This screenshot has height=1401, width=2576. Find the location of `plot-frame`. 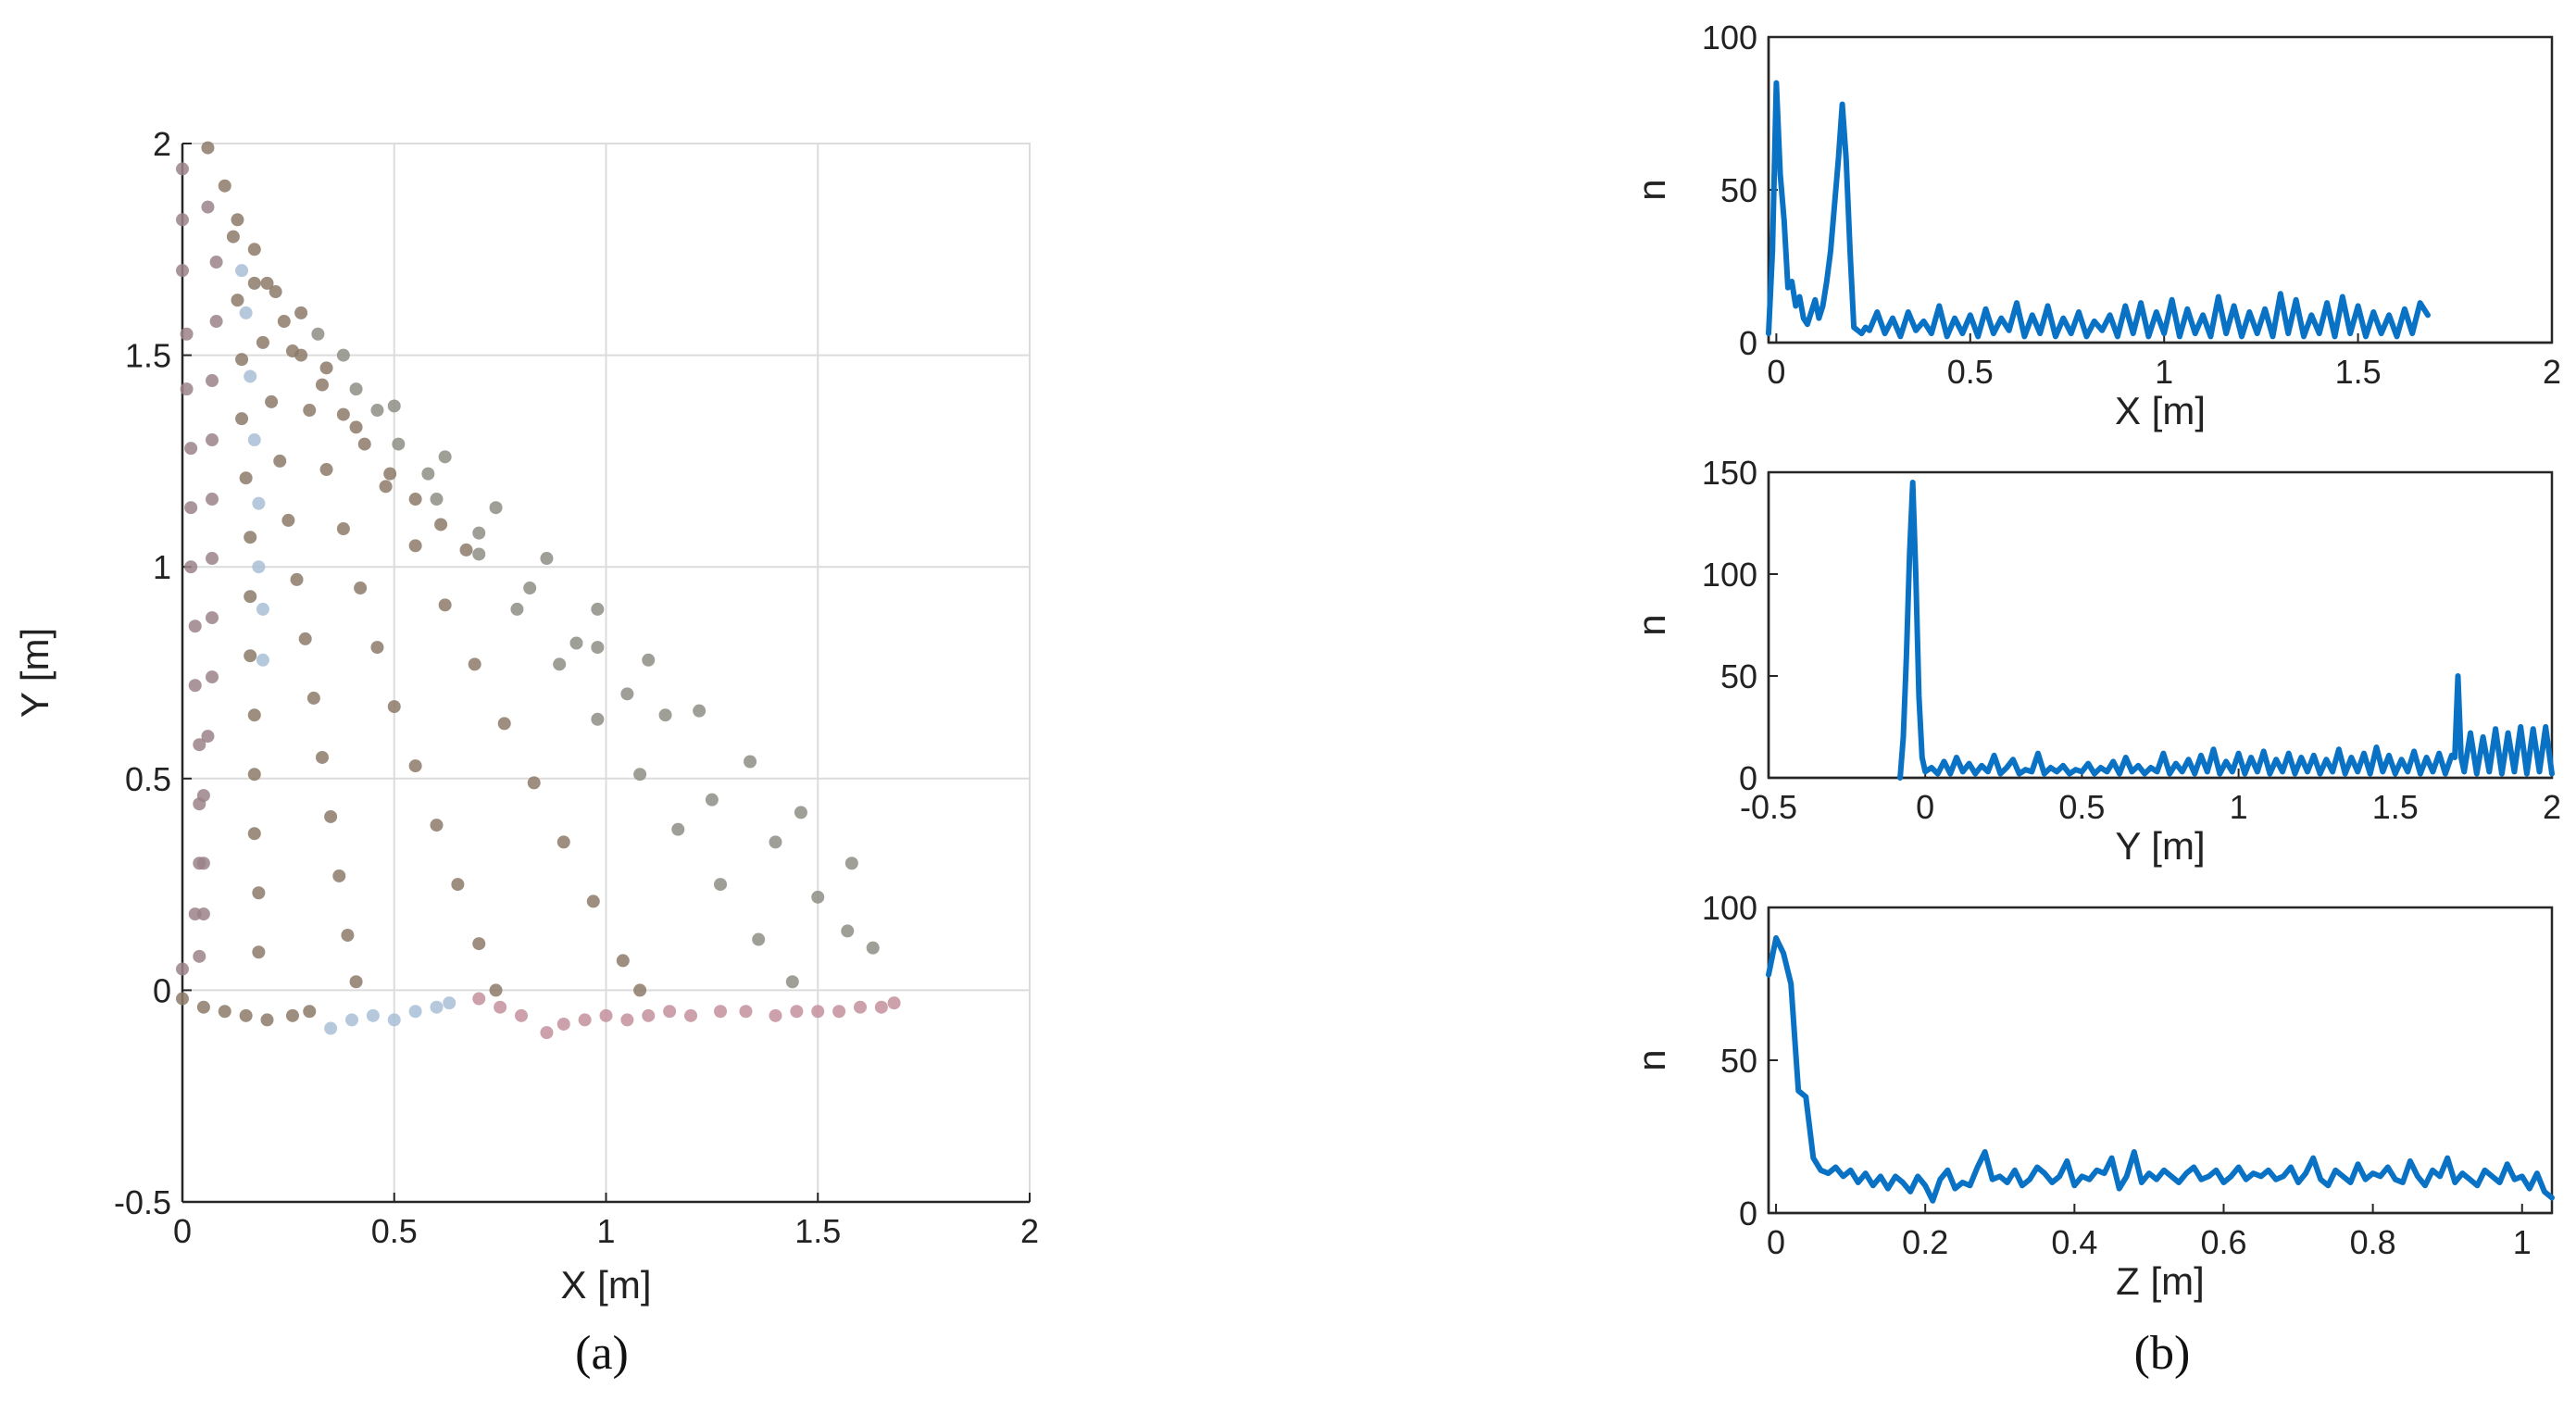

plot-frame is located at coordinates (2160, 625).